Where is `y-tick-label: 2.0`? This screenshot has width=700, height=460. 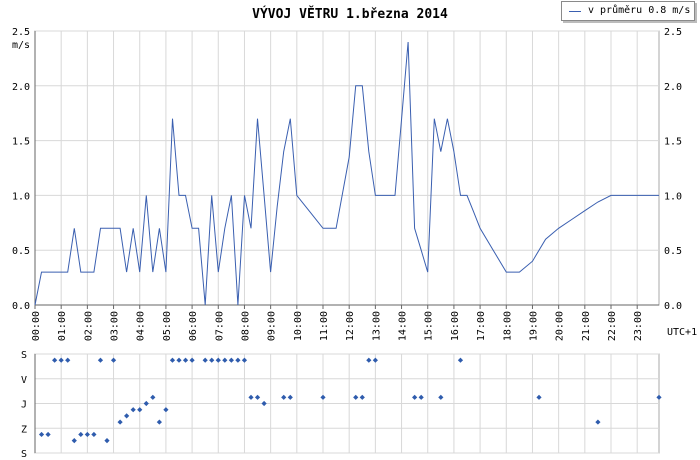 y-tick-label: 2.0 is located at coordinates (21, 87).